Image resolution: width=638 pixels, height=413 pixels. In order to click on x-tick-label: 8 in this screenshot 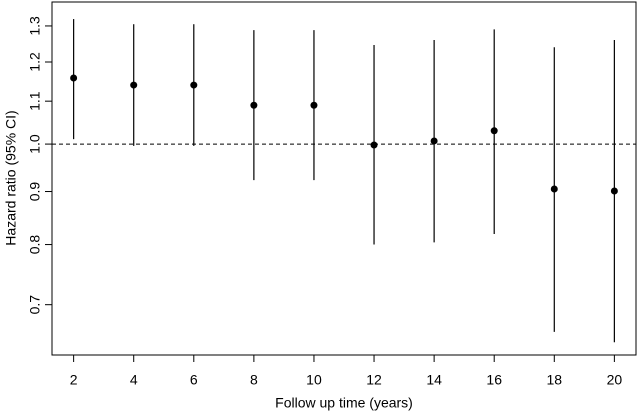, I will do `click(254, 380)`.